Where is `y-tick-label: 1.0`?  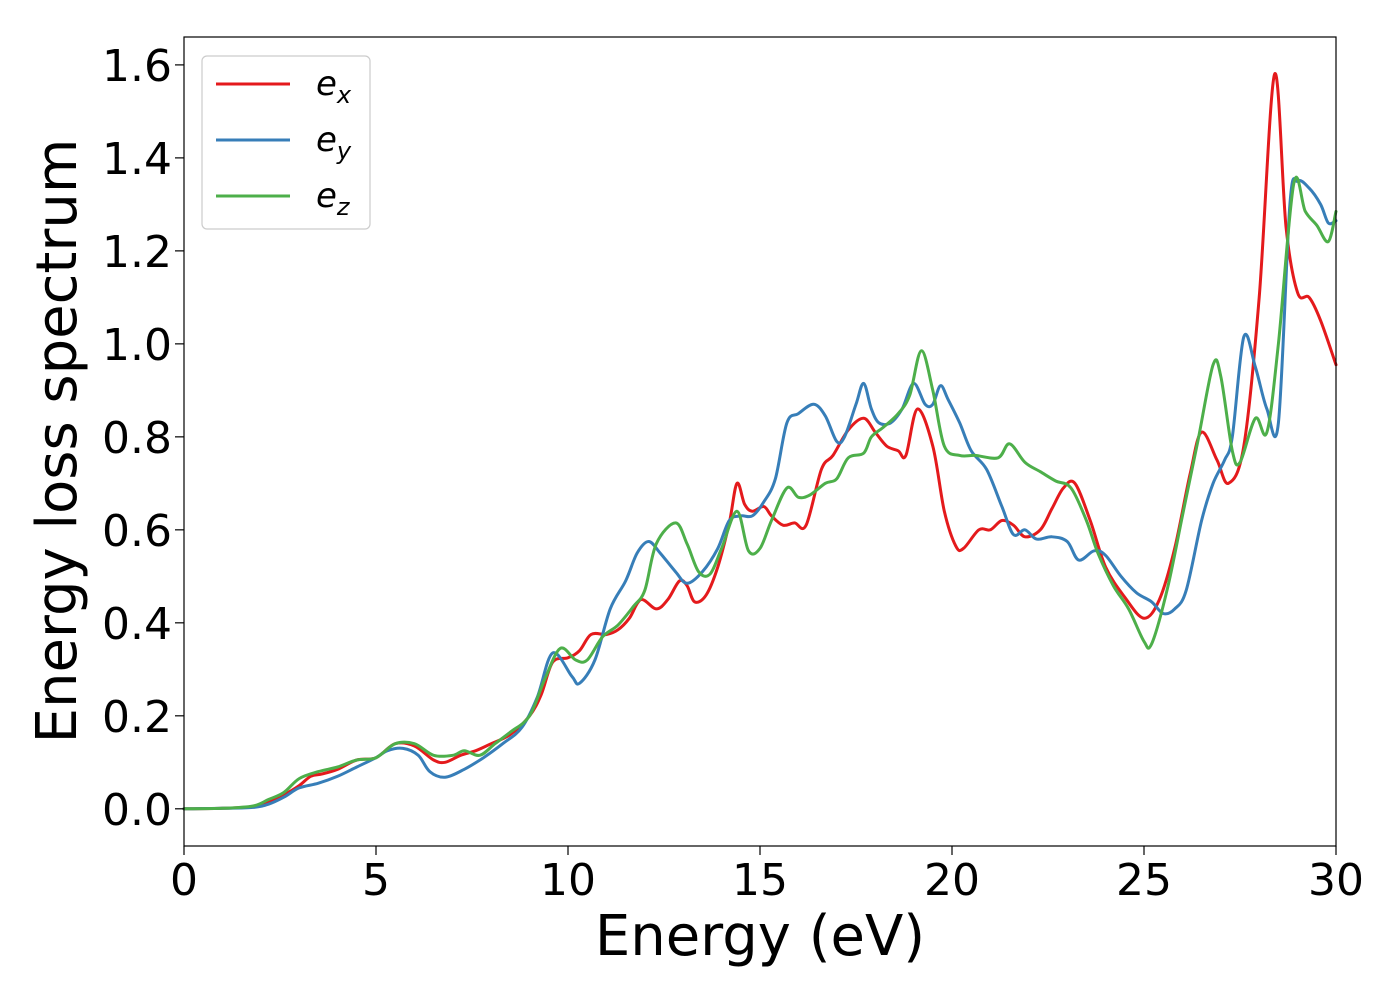 y-tick-label: 1.0 is located at coordinates (137, 345).